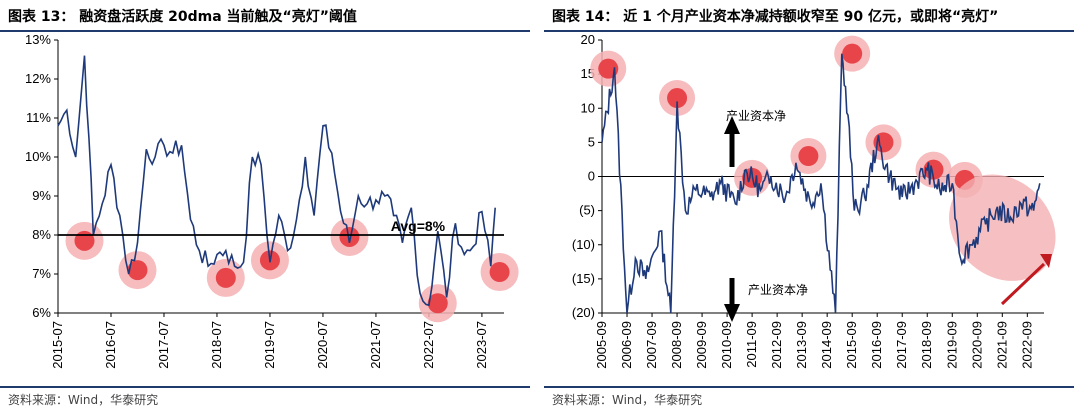  I want to click on y-tick-label: 10%, so click(38, 156).